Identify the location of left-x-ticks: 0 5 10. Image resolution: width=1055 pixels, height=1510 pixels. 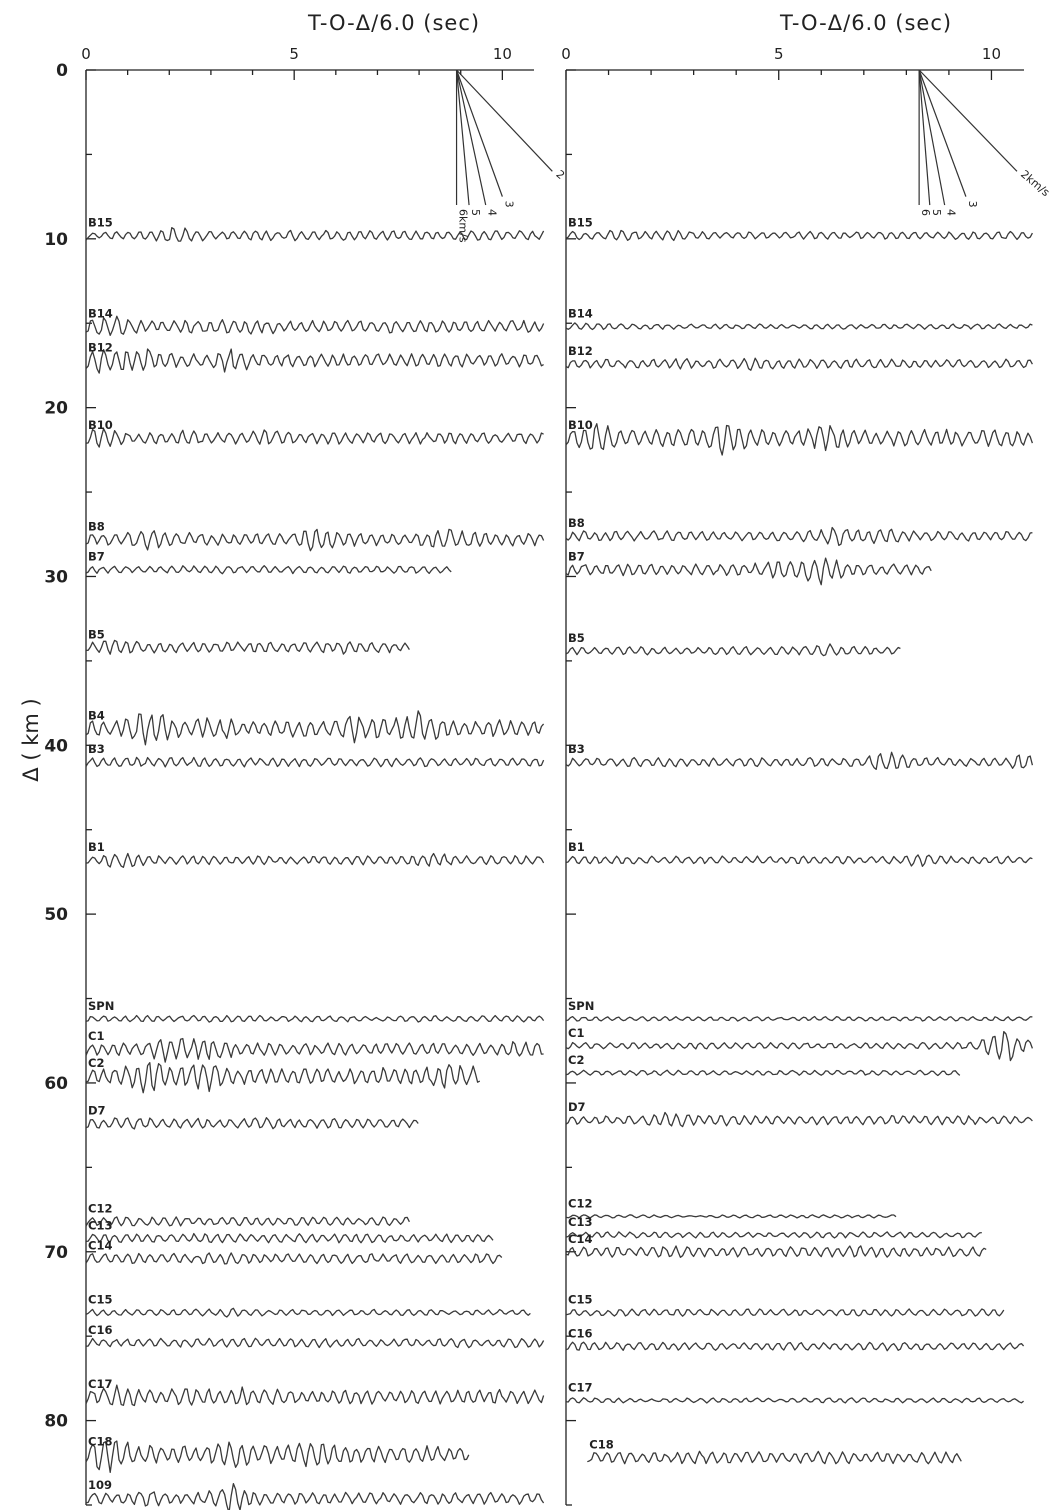
(296, 54).